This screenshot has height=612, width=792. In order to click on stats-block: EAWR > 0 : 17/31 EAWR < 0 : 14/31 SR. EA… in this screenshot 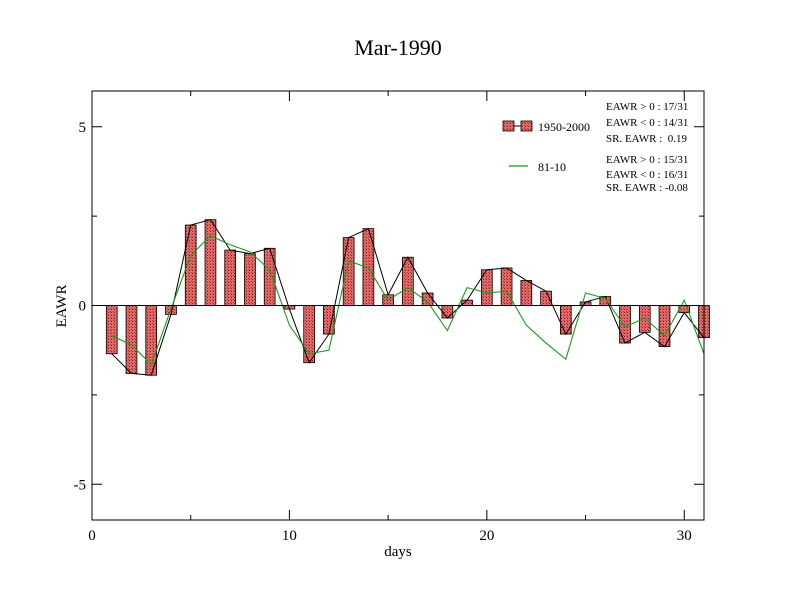, I will do `click(647, 147)`.